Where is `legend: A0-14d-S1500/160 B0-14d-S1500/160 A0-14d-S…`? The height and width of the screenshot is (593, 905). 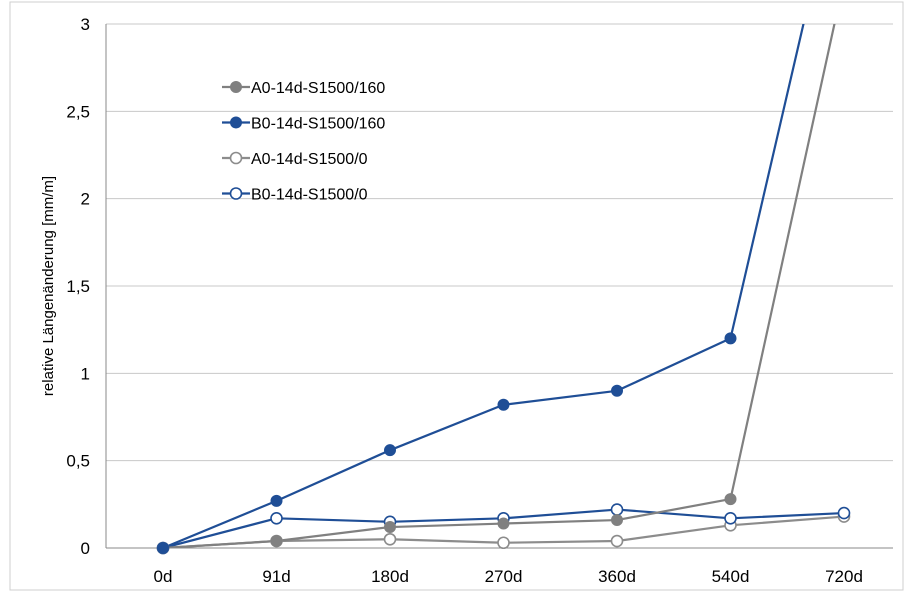
legend: A0-14d-S1500/160 B0-14d-S1500/160 A0-14d-S… is located at coordinates (303, 142).